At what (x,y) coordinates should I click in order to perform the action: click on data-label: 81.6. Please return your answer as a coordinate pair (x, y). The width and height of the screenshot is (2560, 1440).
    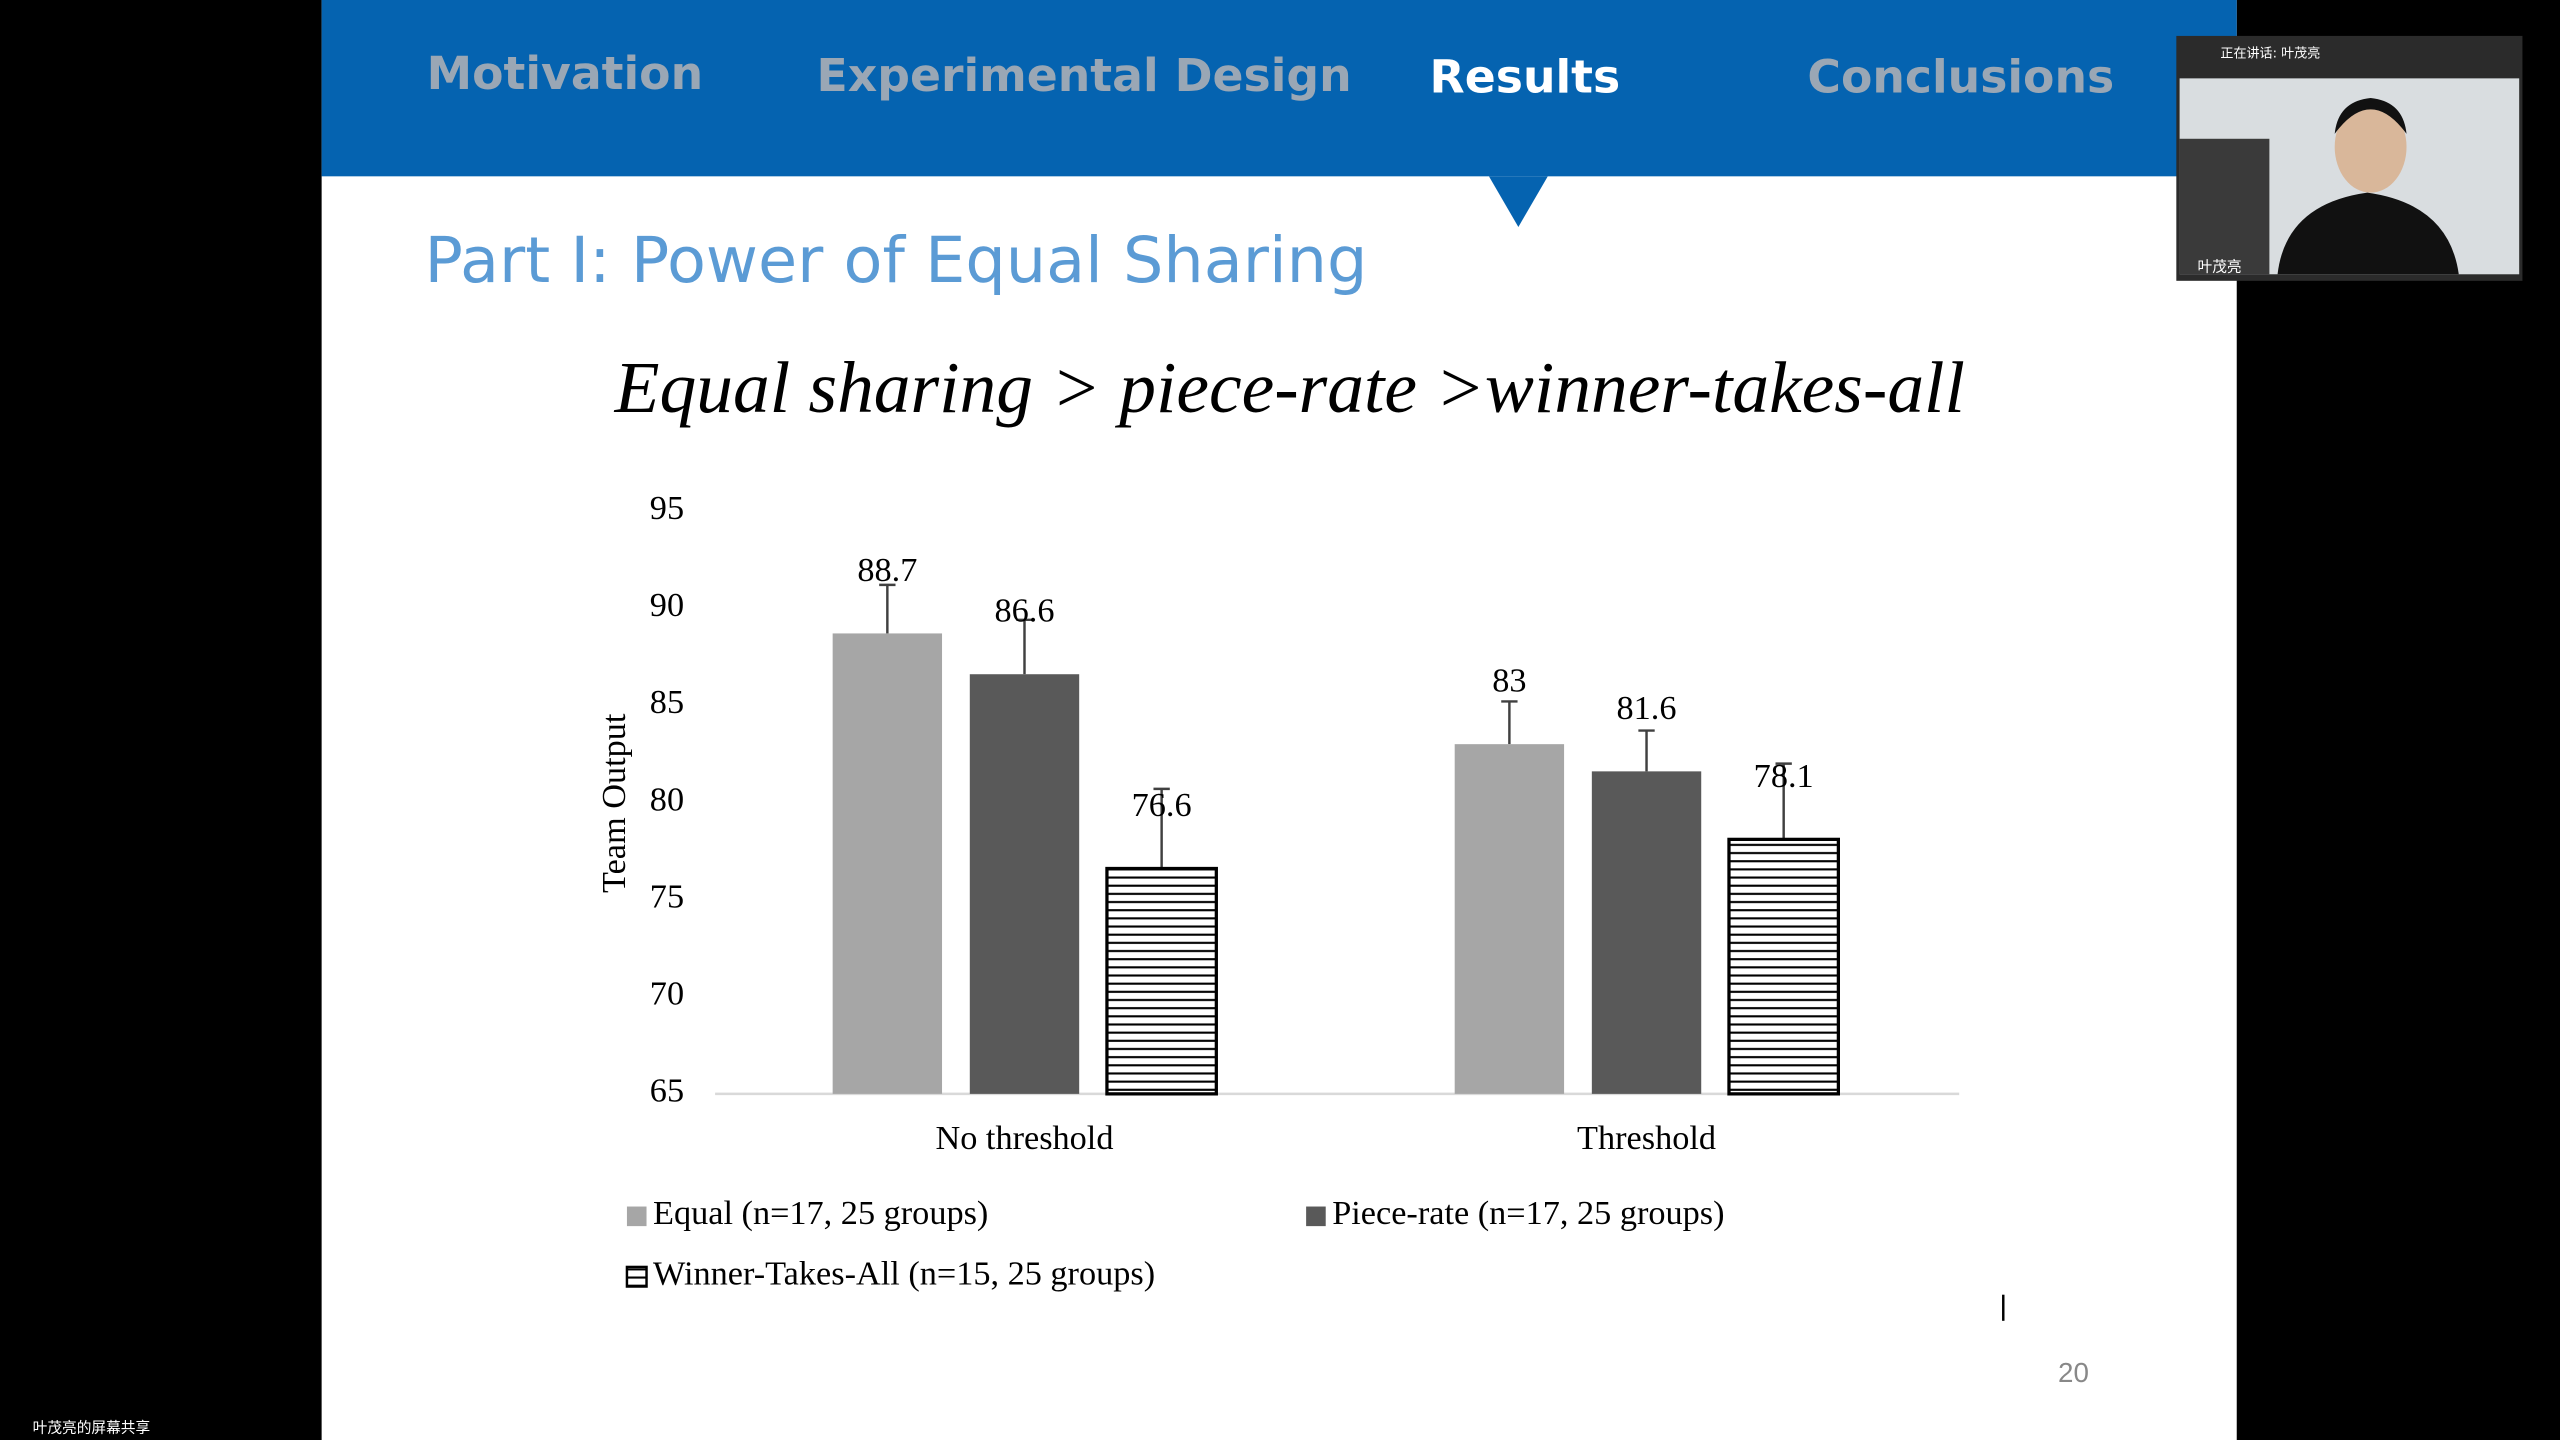
    Looking at the image, I should click on (1647, 708).